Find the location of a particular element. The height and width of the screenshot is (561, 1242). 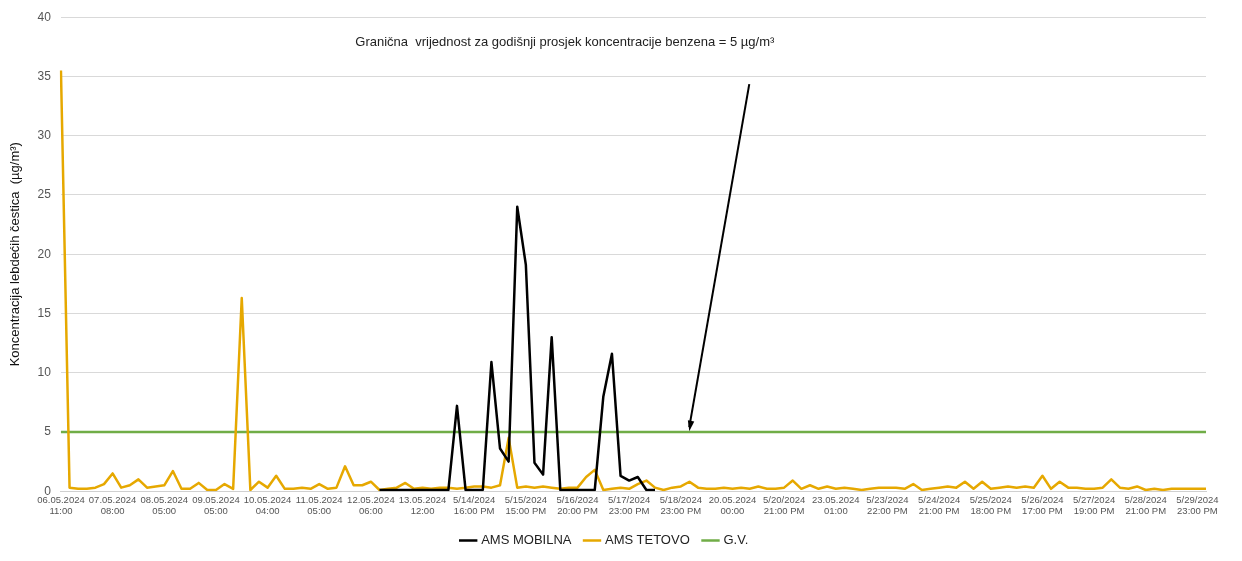

x-tick-label: 5/20/2024 21:00 PM is located at coordinates (784, 504).